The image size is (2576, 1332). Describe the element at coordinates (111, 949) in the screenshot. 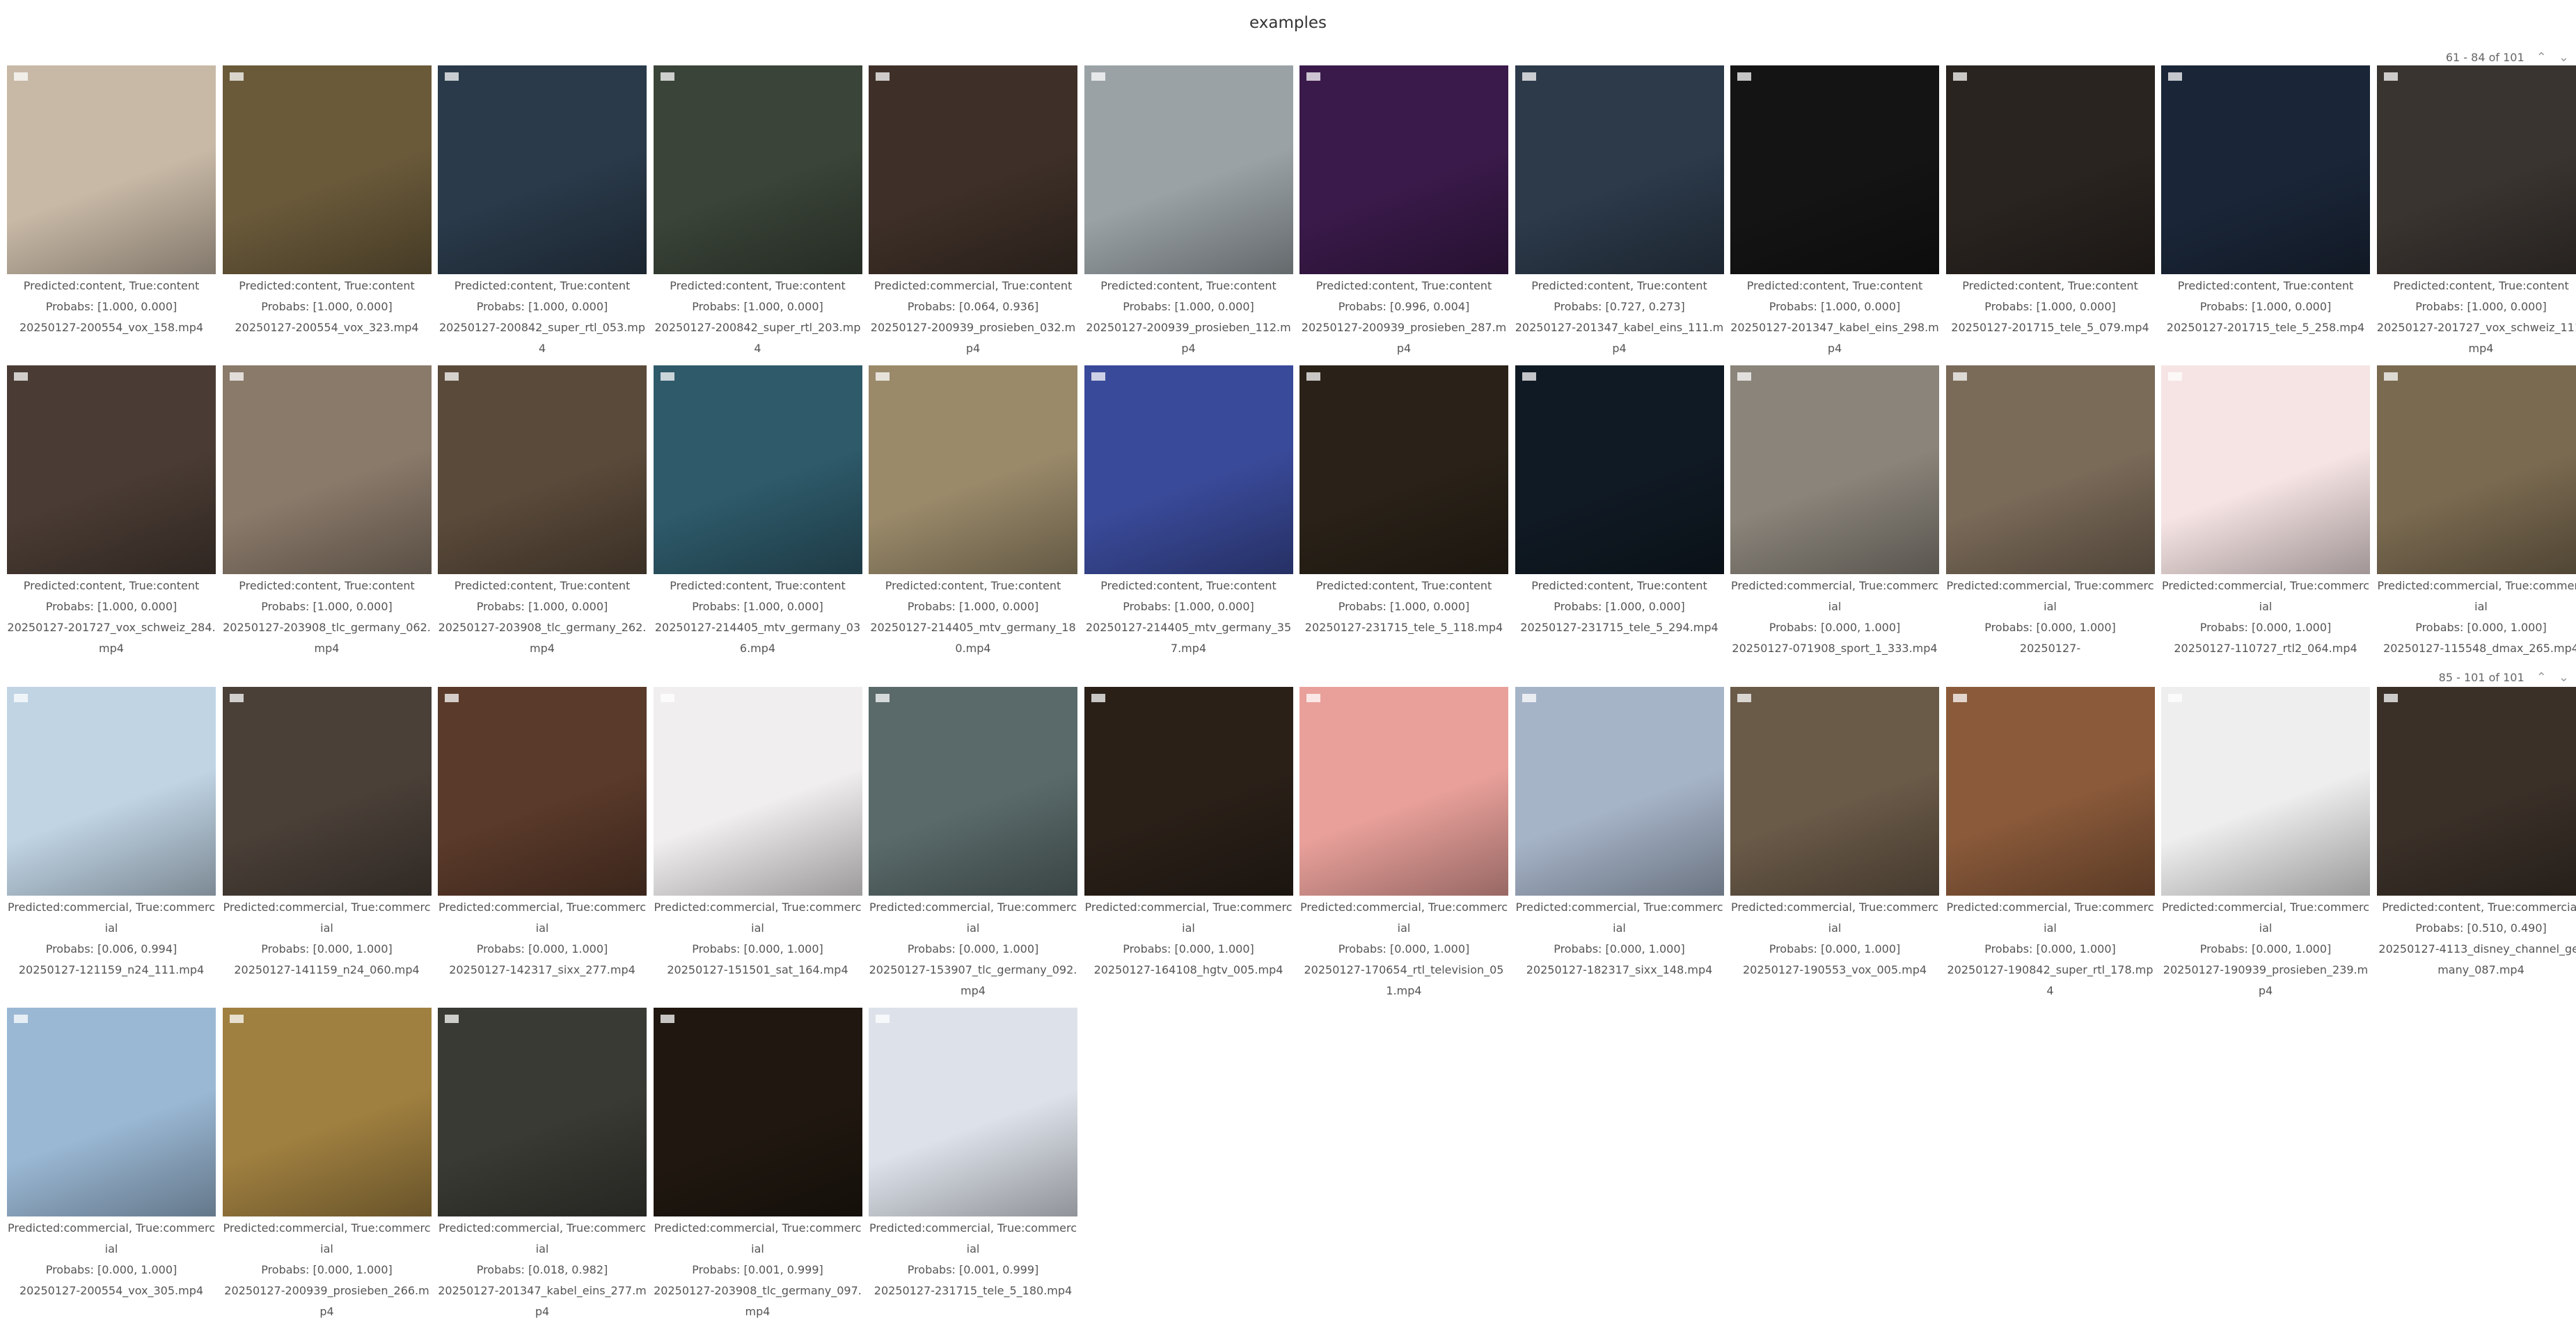

I see `probabilities-label: Probabs: [0.006, 0.994]` at that location.